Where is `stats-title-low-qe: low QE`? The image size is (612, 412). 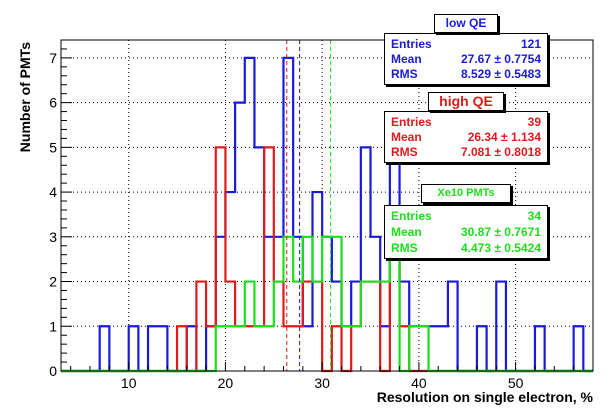
stats-title-low-qe: low QE is located at coordinates (466, 23).